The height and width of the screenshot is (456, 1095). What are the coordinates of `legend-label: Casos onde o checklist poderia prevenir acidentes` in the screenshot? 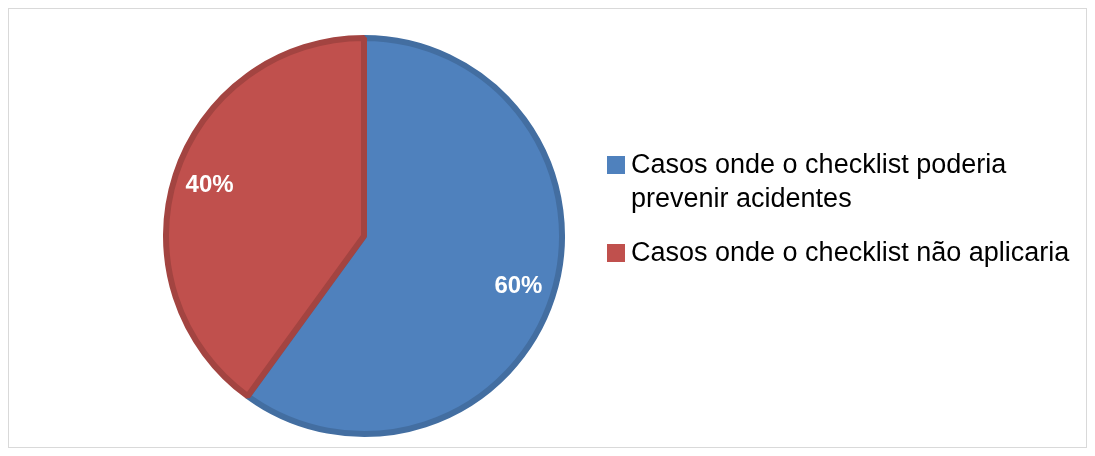 It's located at (819, 181).